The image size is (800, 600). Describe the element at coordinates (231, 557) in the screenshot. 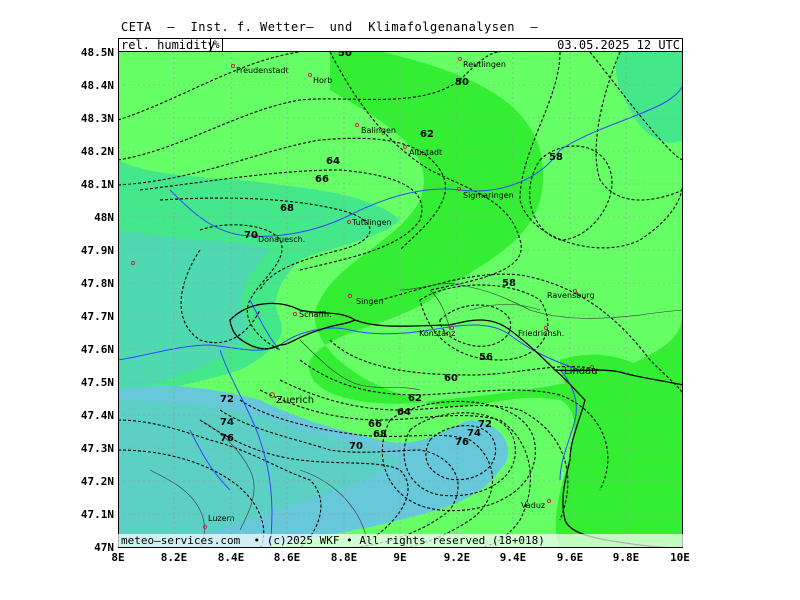

I see `x-tick-label: 8.4E` at that location.